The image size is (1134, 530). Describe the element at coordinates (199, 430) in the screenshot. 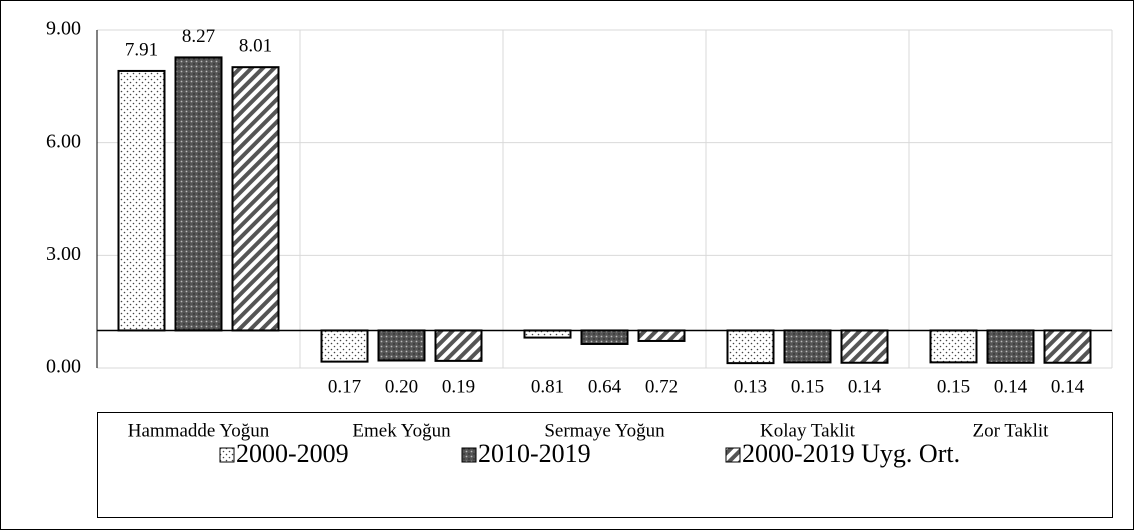

I see `x-tick-label: Hammadde Yoğun` at that location.